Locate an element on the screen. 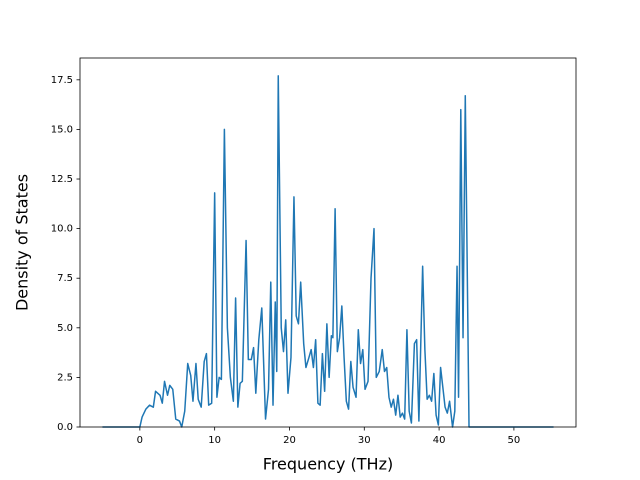 Image resolution: width=640 pixels, height=480 pixels. y-tick-label: 7.5 is located at coordinates (65, 278).